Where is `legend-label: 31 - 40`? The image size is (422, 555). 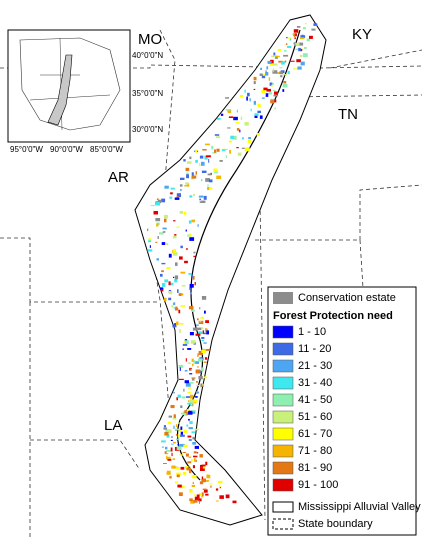
legend-label: 31 - 40 is located at coordinates (315, 383).